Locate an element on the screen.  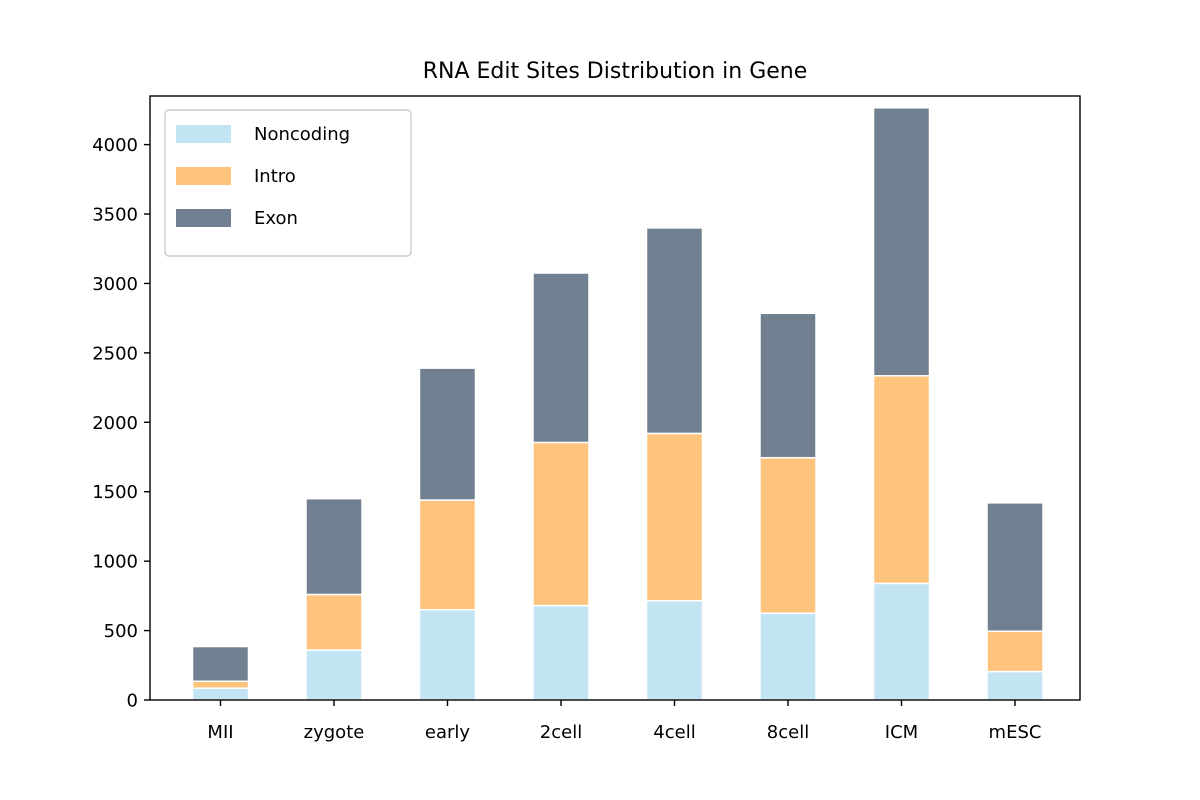
x-tick-label-8cell: 8cell is located at coordinates (788, 732).